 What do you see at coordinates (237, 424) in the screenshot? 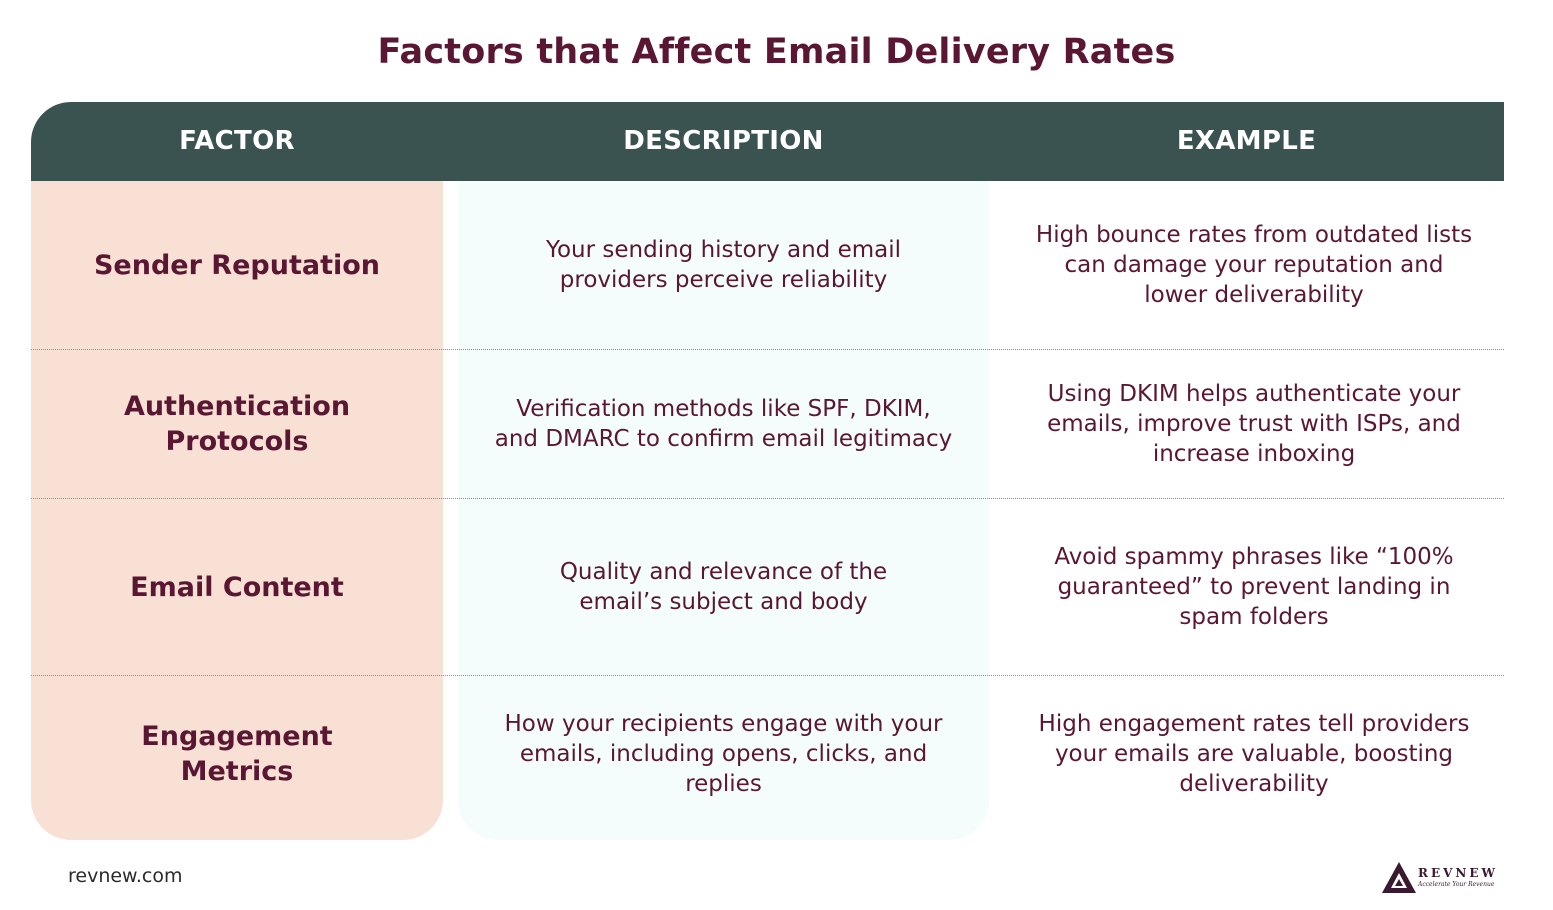
I see `factor-cell: Authentication Protocols` at bounding box center [237, 424].